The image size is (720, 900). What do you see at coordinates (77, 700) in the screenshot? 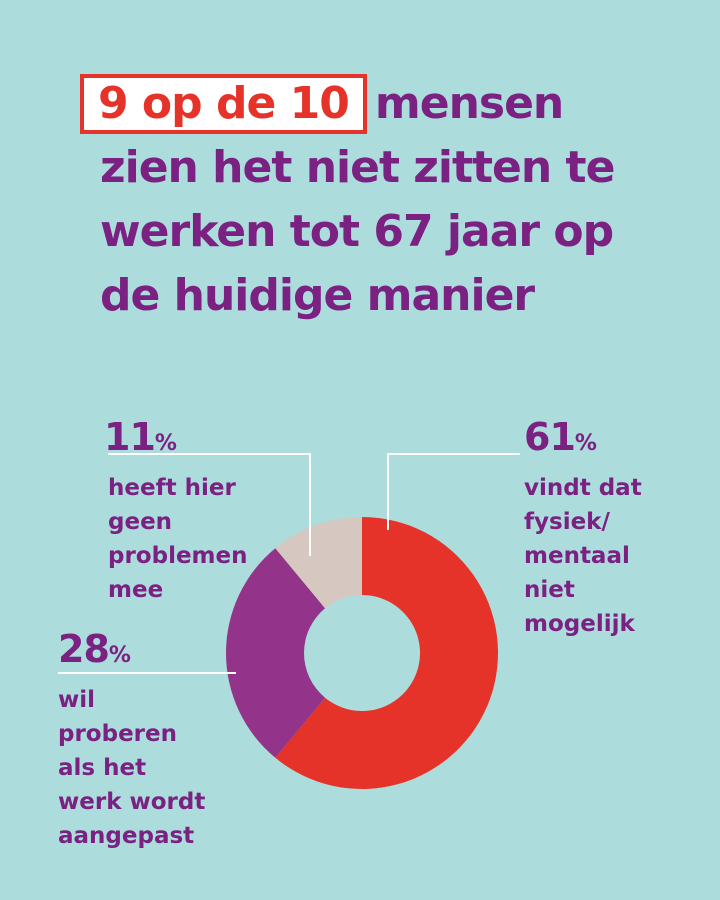
I see `desc-line: wil` at bounding box center [77, 700].